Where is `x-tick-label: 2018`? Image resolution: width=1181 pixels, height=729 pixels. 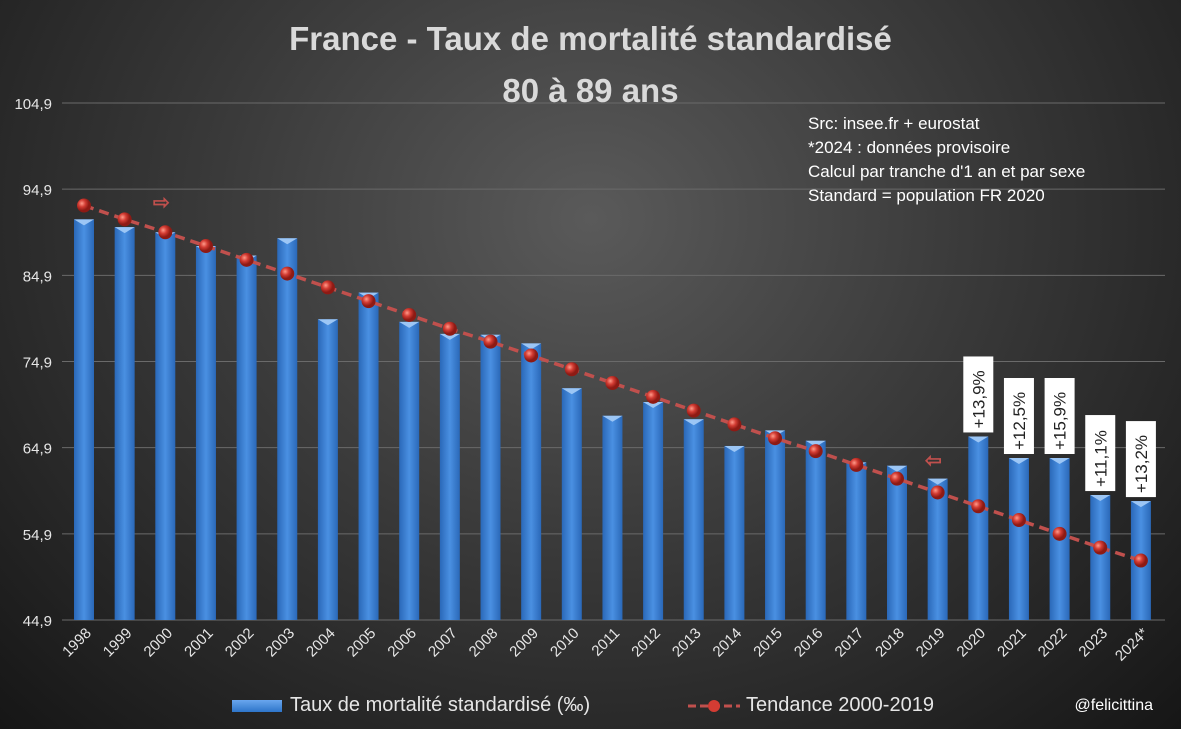
x-tick-label: 2018 is located at coordinates (890, 643).